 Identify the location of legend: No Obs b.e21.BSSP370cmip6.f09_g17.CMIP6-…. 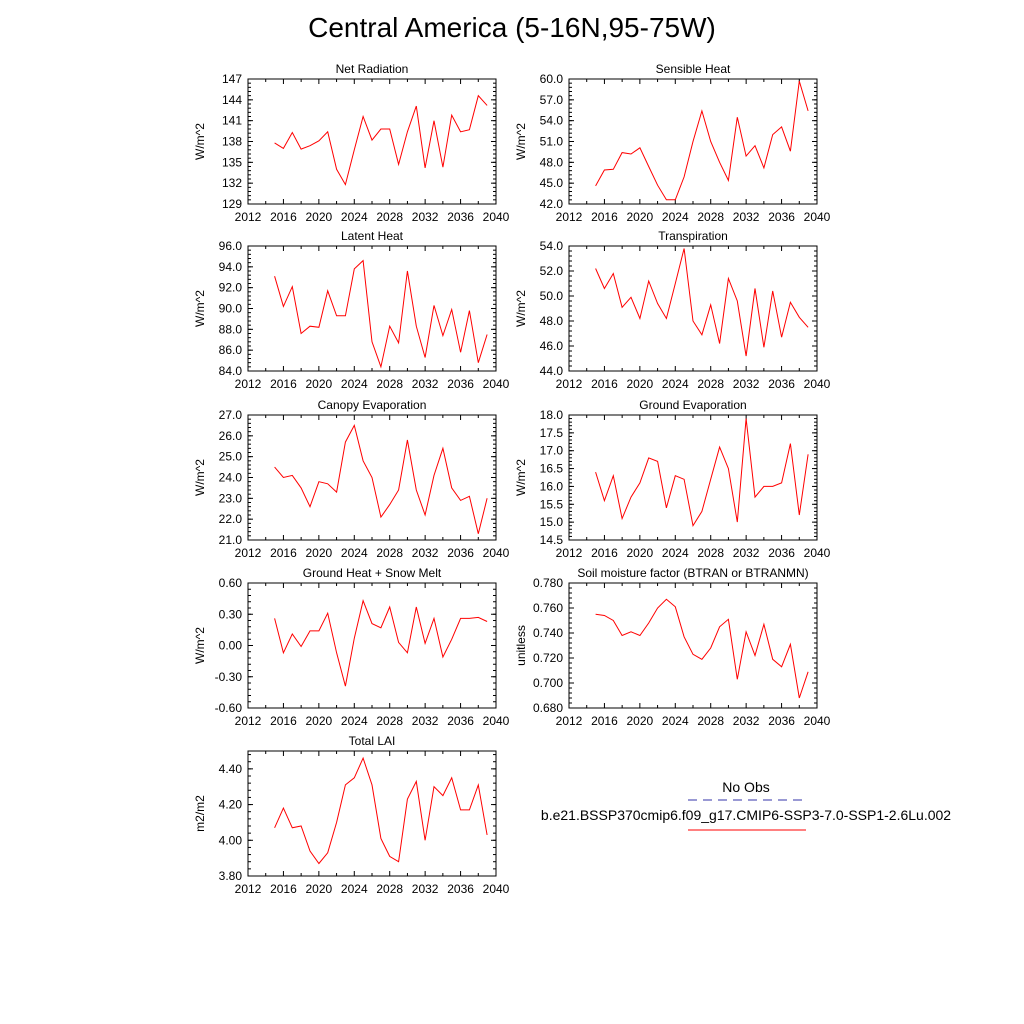
(746, 805).